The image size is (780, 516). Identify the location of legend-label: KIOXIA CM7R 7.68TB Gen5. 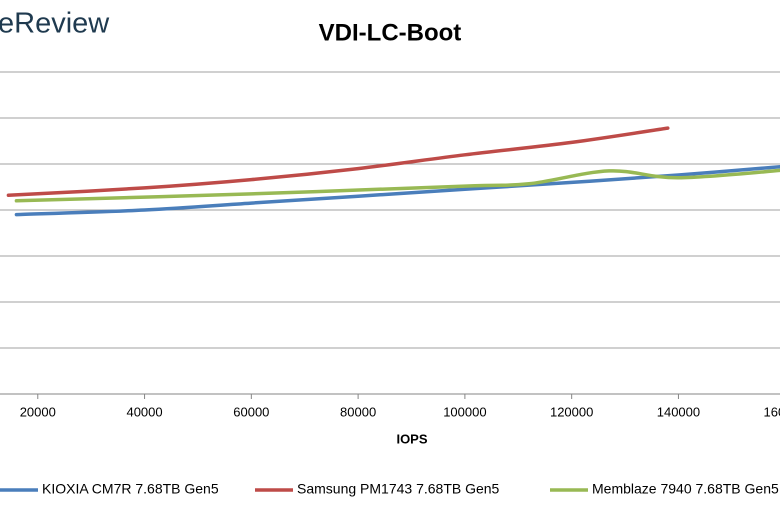
(130, 489).